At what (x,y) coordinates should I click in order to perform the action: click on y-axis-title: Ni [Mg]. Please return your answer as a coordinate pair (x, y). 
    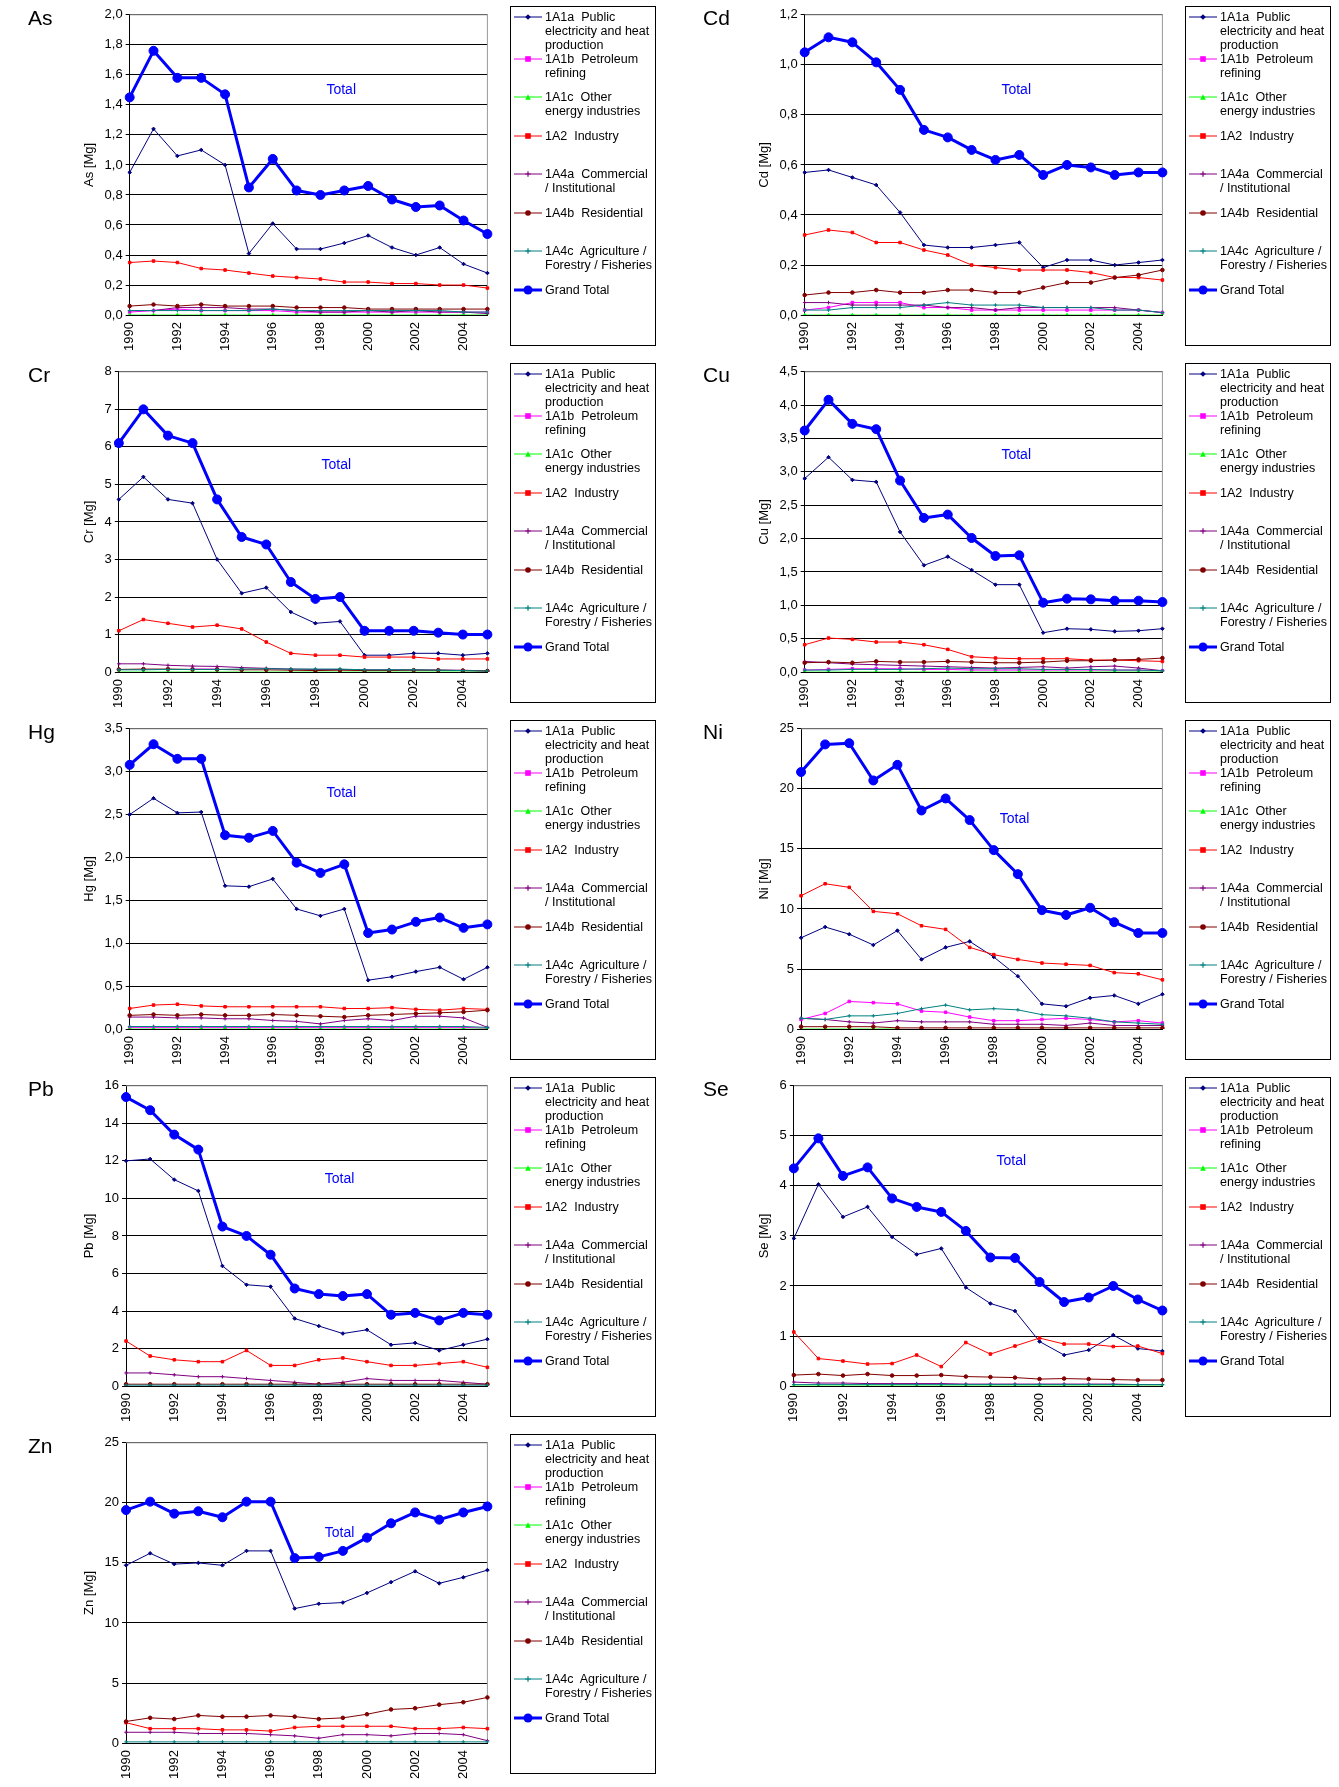
    Looking at the image, I should click on (764, 879).